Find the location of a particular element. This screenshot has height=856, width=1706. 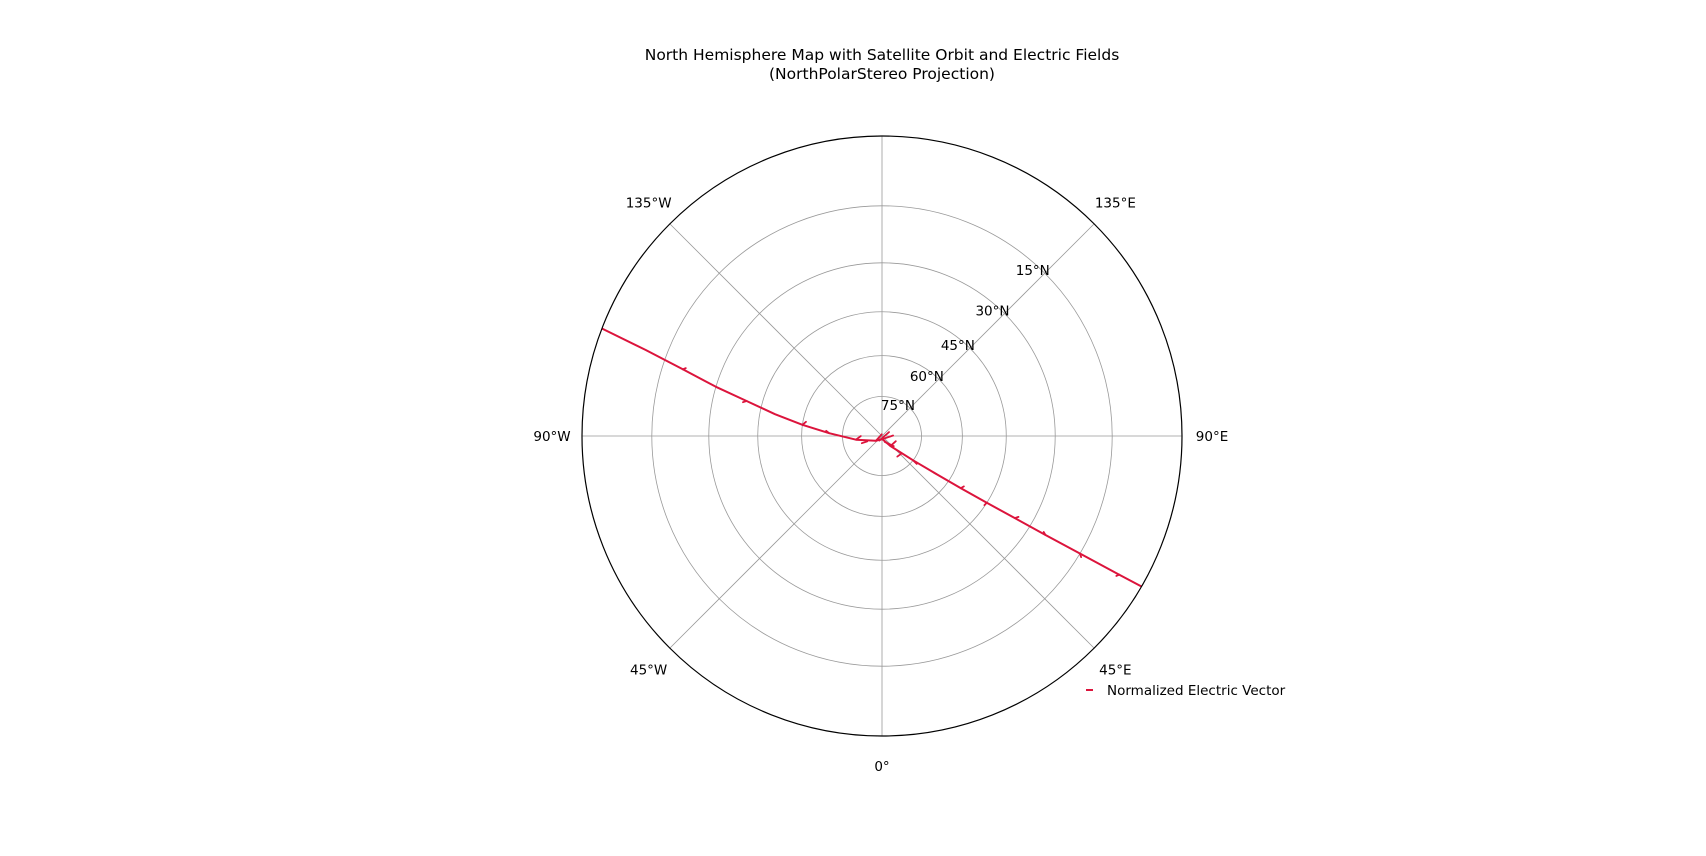

meridian-label: 0° is located at coordinates (881, 767).